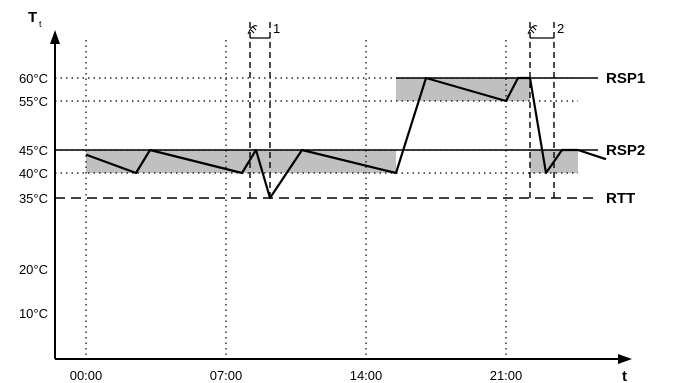  I want to click on y-axis-arrow, so click(55, 37).